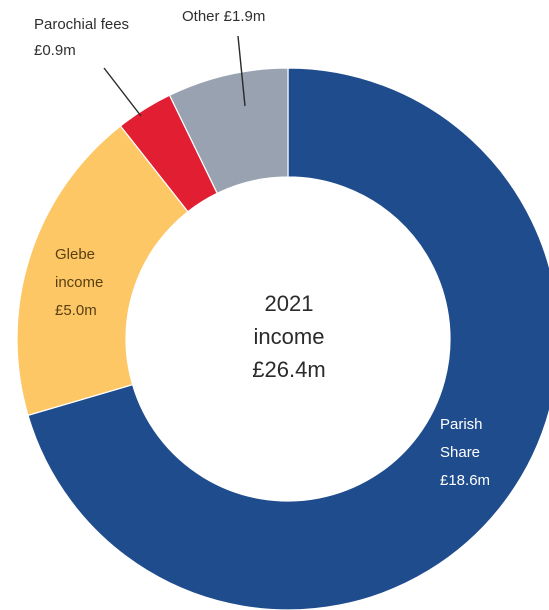  Describe the element at coordinates (79, 282) in the screenshot. I see `glebe-income-label-line-2: income` at that location.